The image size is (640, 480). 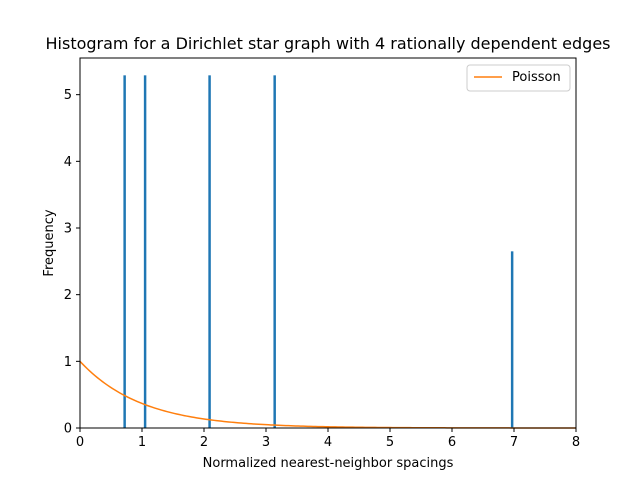 What do you see at coordinates (49, 242) in the screenshot?
I see `y-axis-label: Frequency` at bounding box center [49, 242].